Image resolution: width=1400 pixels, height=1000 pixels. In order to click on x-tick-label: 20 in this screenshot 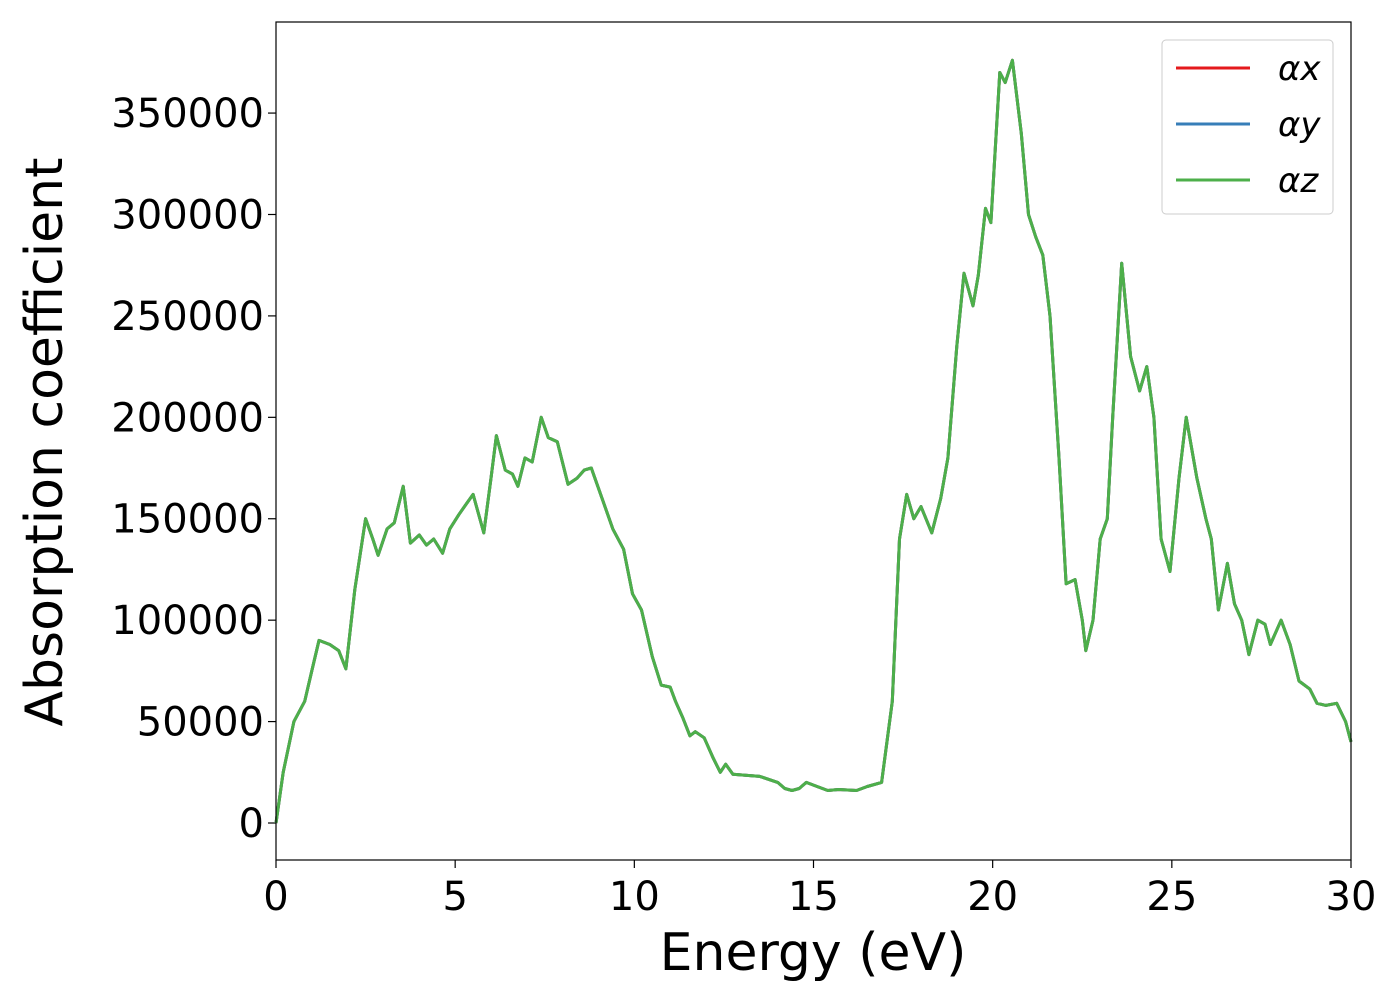, I will do `click(992, 897)`.